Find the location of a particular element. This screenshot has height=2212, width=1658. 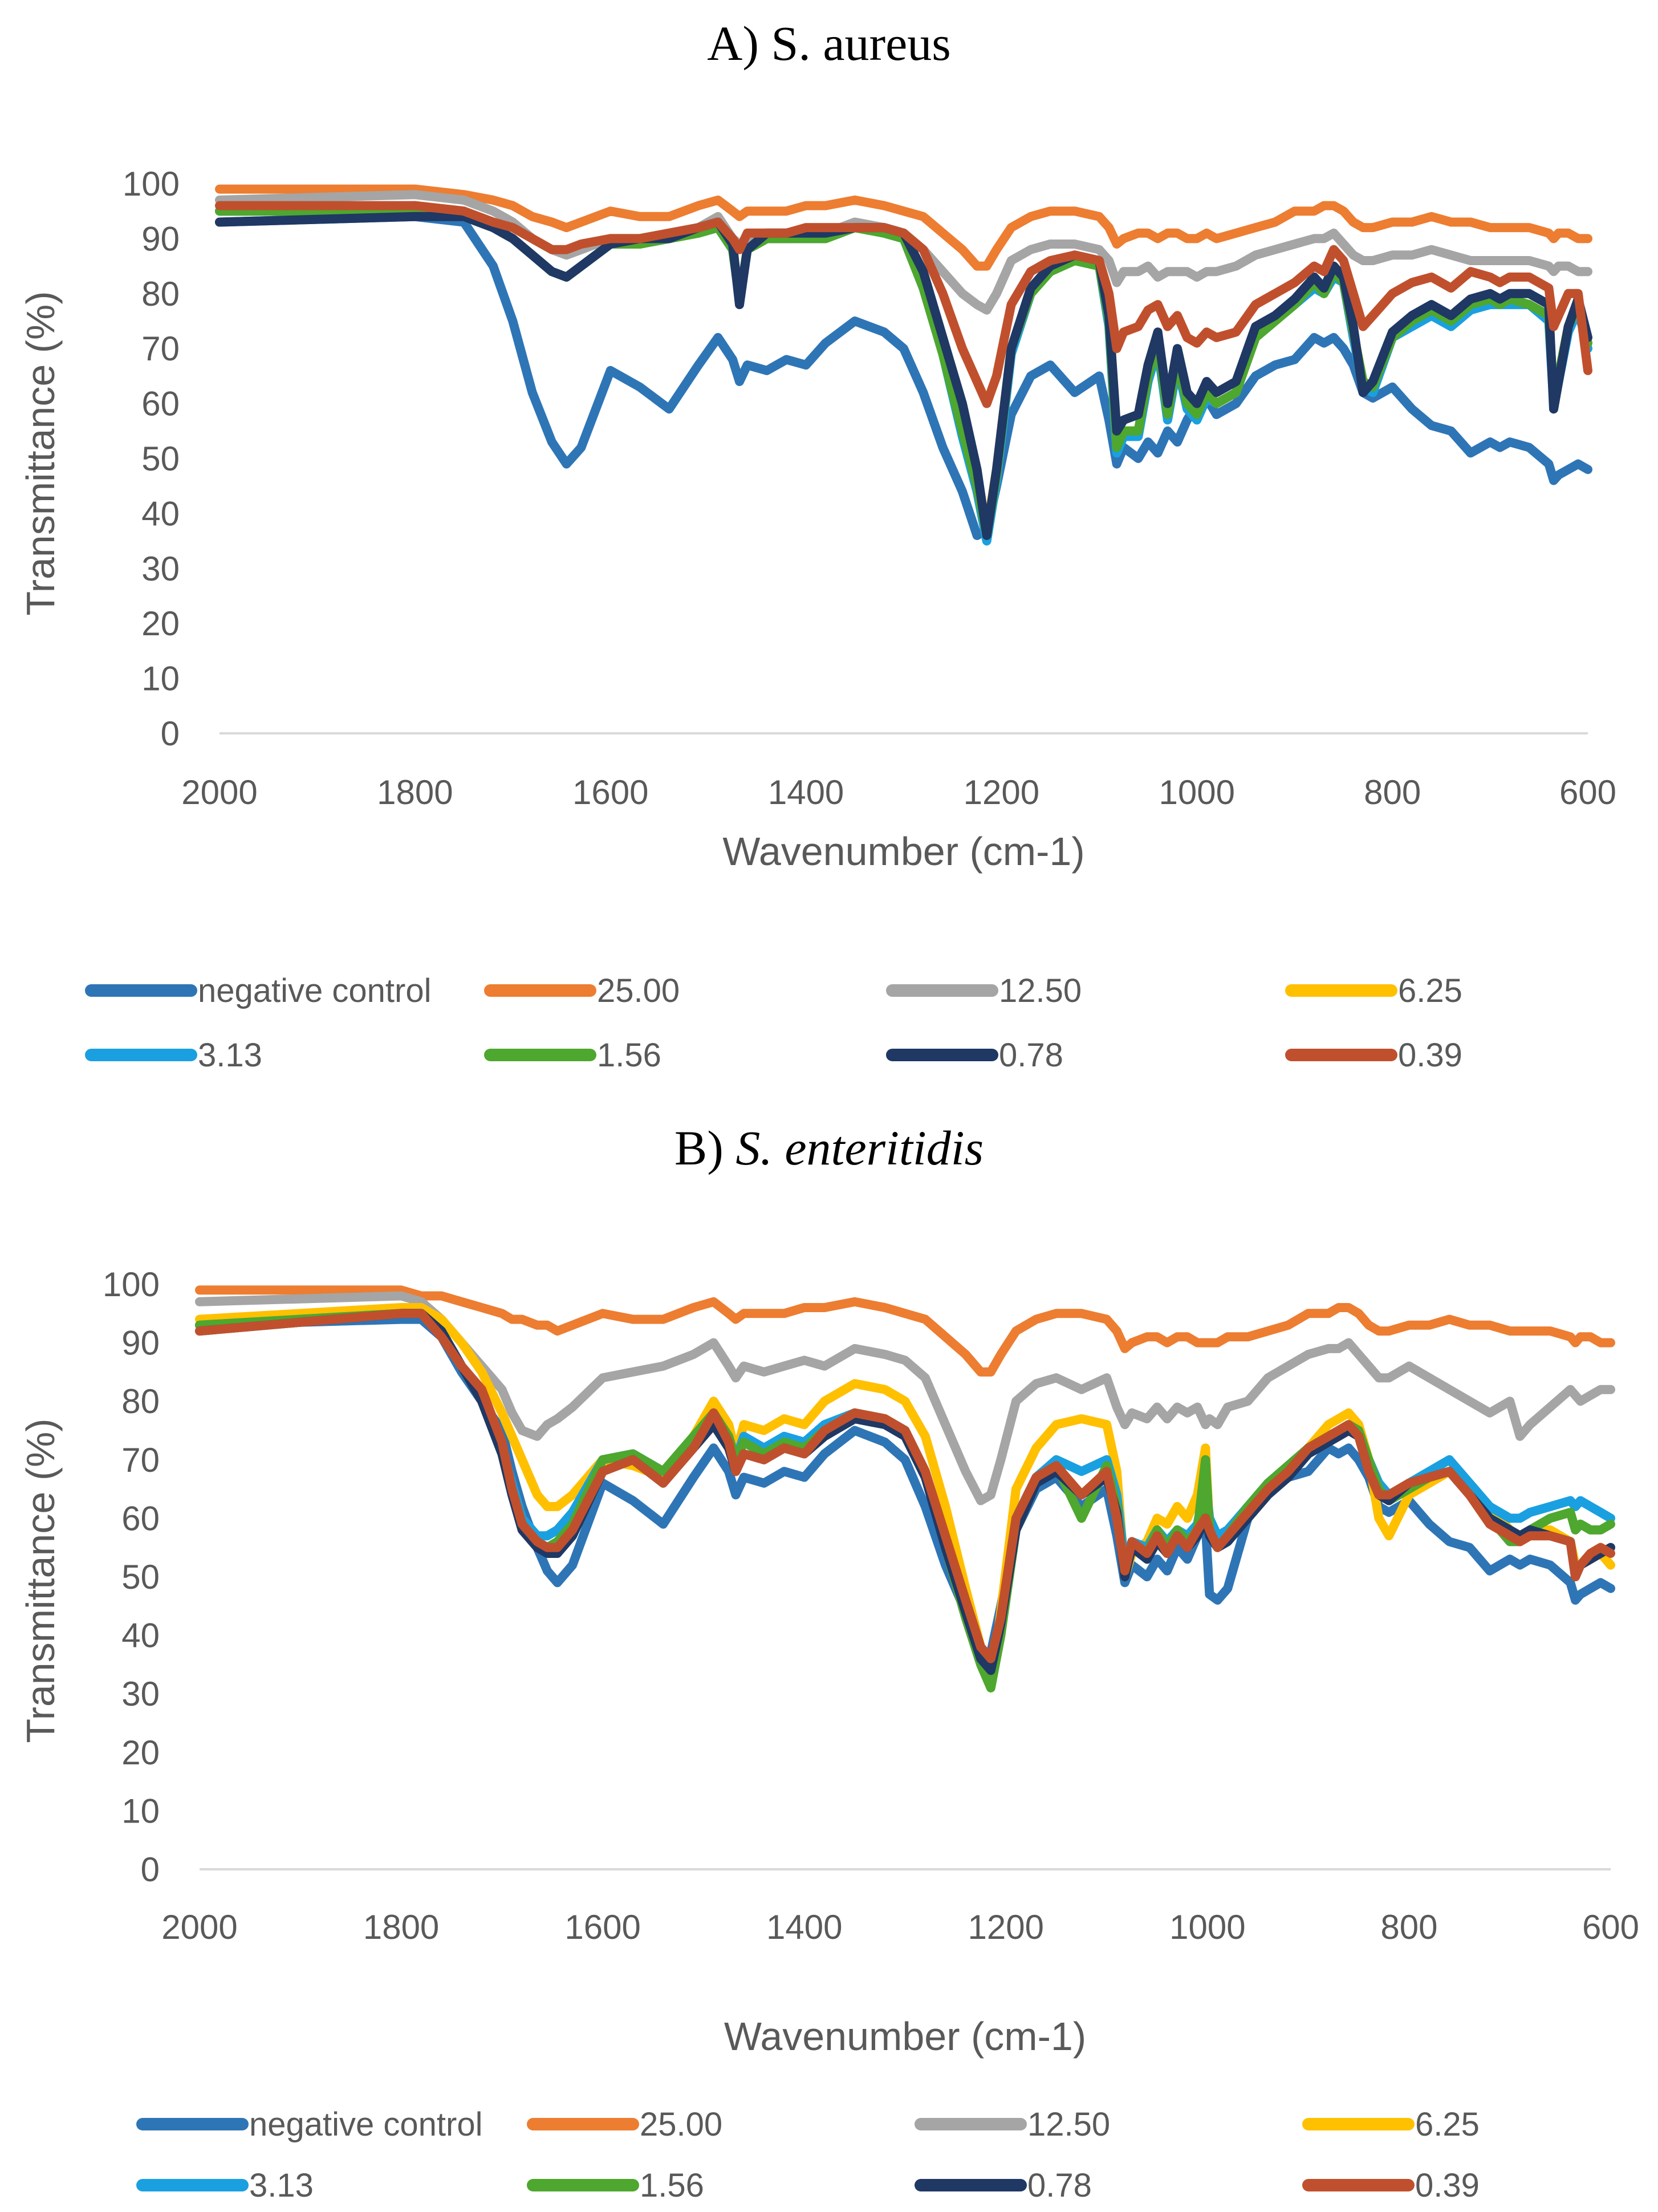

chart-title: A) S. aureus is located at coordinates (829, 43).